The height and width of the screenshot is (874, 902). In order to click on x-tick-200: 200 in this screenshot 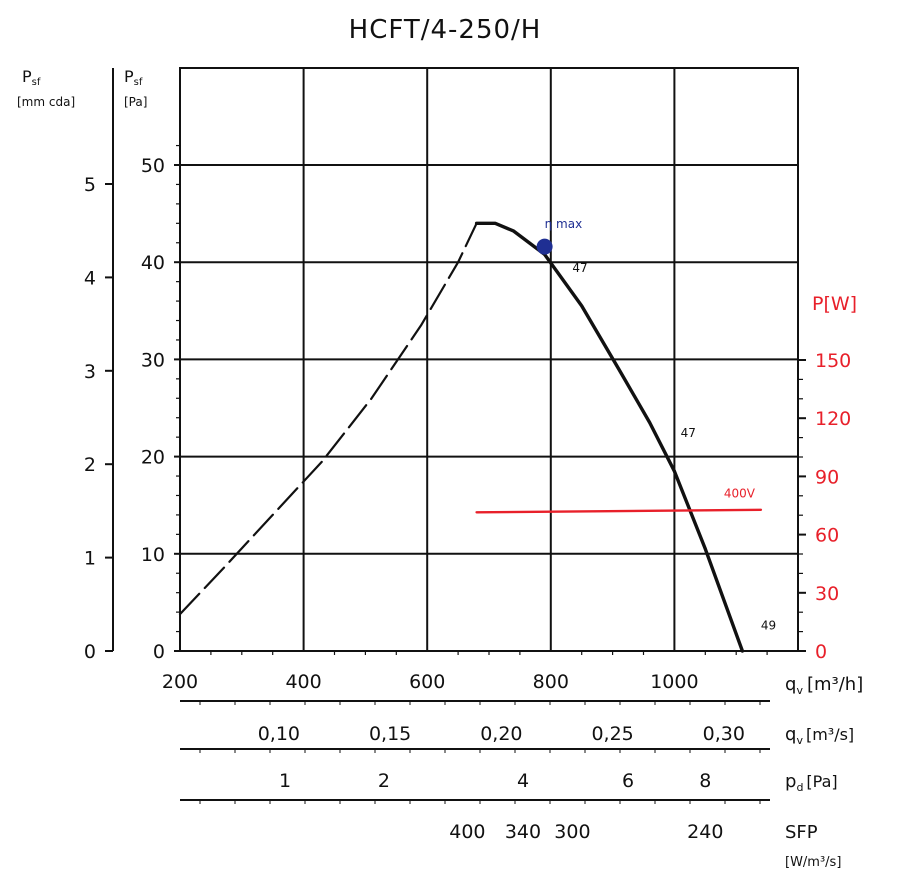, I will do `click(180, 682)`.